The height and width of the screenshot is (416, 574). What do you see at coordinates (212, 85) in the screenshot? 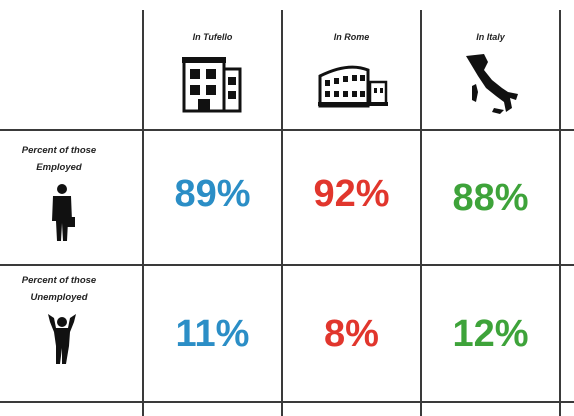
I see `building-icon` at bounding box center [212, 85].